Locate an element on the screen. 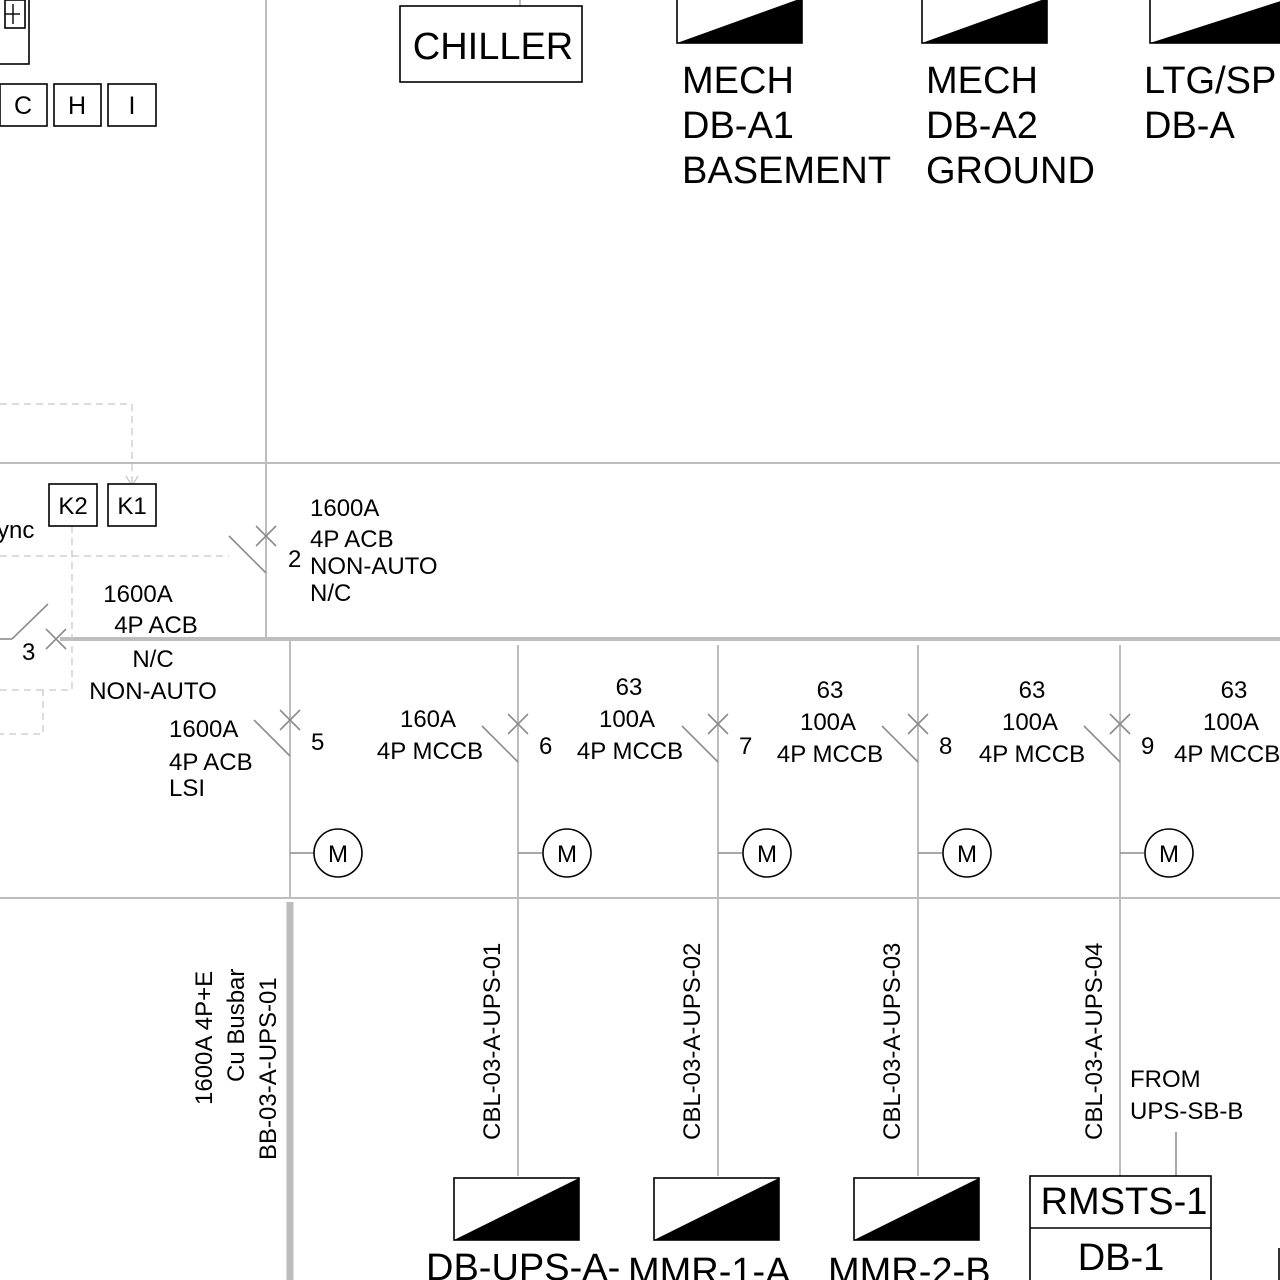 This screenshot has width=1280, height=1280. relay-box-c is located at coordinates (24, 105).